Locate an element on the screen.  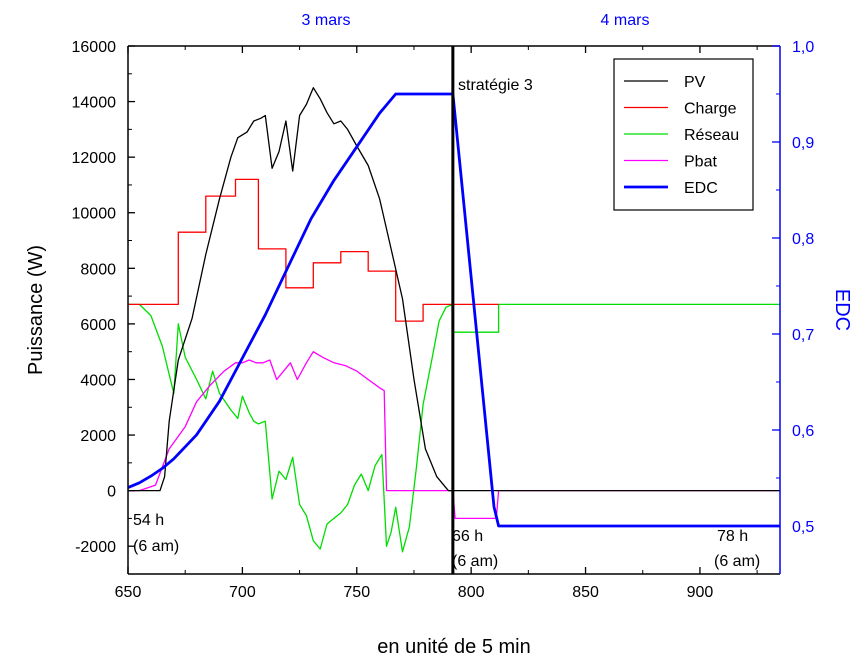
y-tick-label: 16000 is located at coordinates (94, 47).